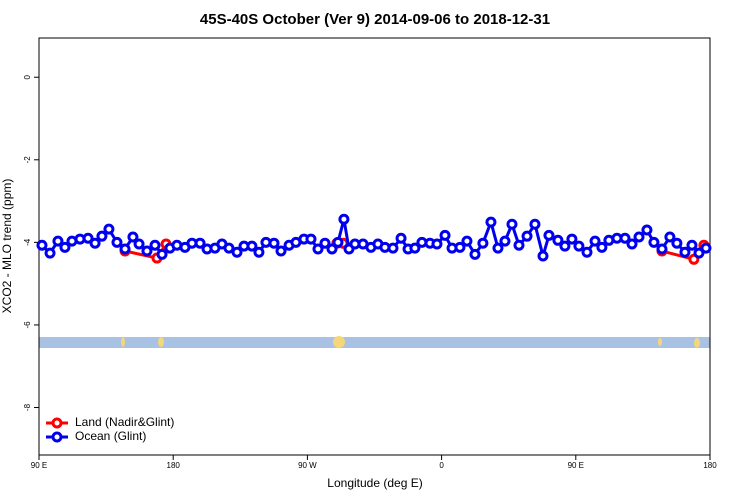  What do you see at coordinates (110, 436) in the screenshot?
I see `legend-label: Ocean (Glint)` at bounding box center [110, 436].